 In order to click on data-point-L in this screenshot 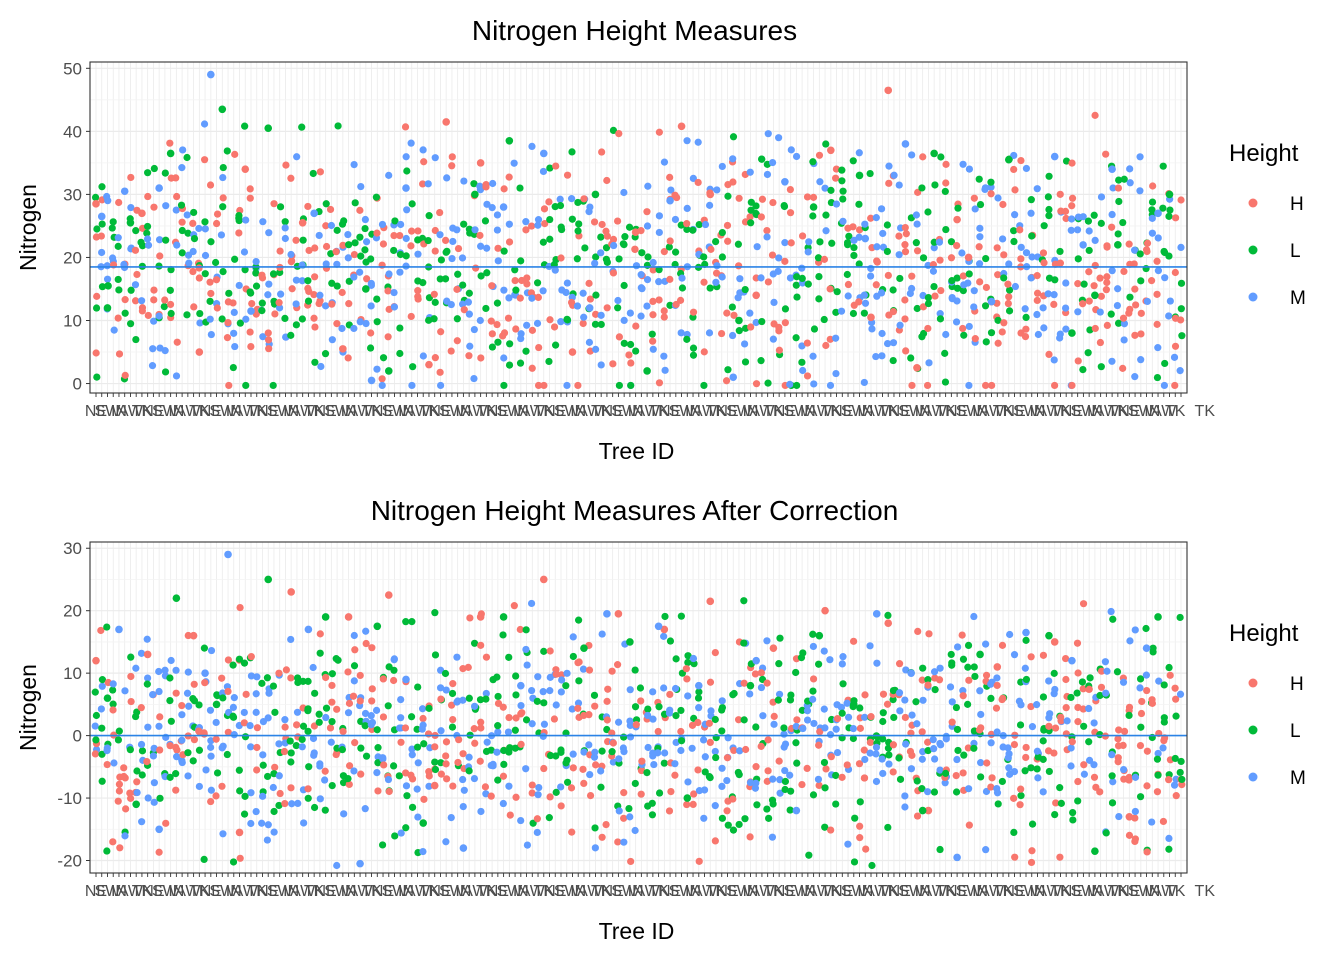, I will do `click(388, 371)`.